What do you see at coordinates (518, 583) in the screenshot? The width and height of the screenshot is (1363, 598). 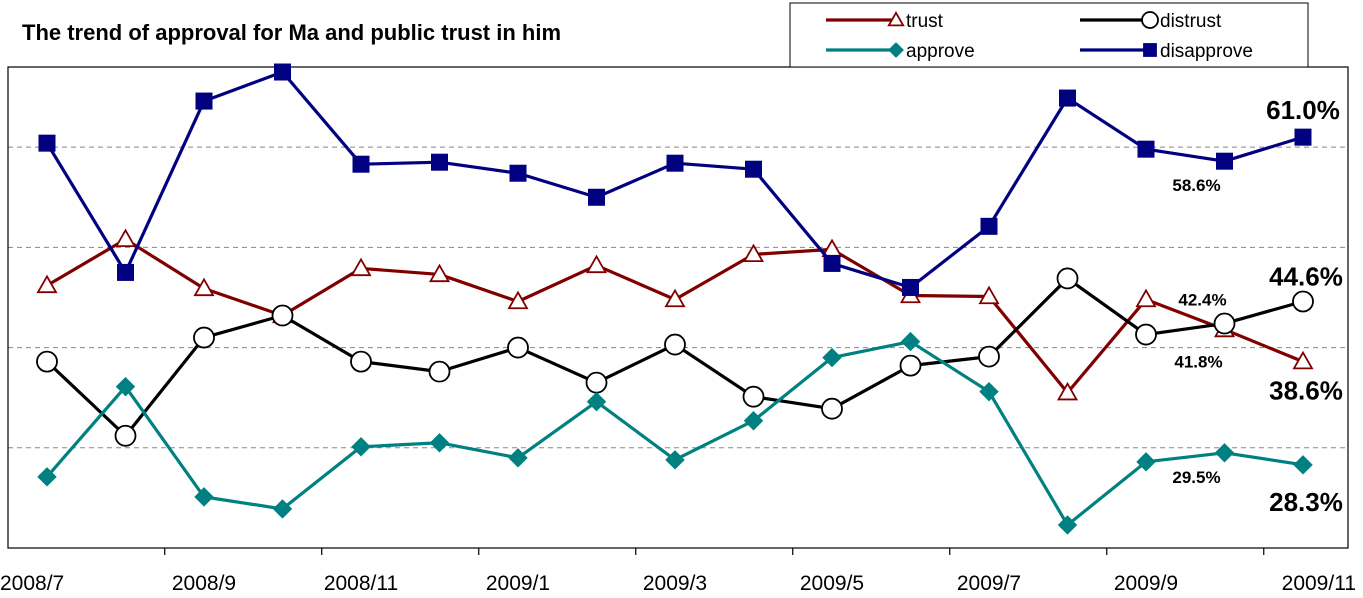 I see `x-tick-label: 2009/1` at bounding box center [518, 583].